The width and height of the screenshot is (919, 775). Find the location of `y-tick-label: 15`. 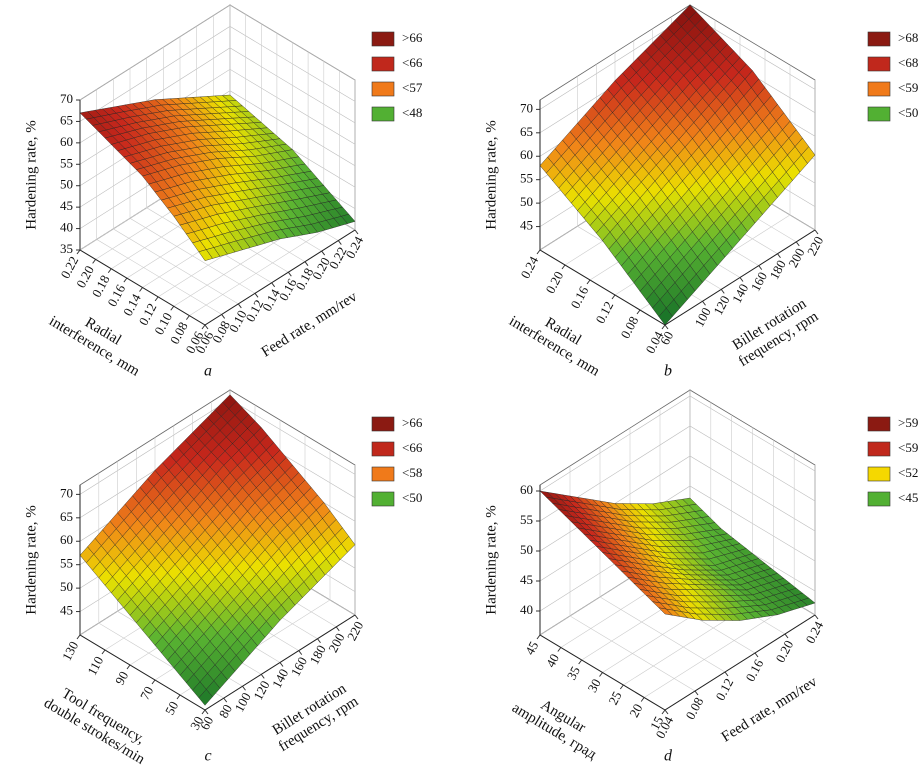

y-tick-label: 15 is located at coordinates (656, 723).